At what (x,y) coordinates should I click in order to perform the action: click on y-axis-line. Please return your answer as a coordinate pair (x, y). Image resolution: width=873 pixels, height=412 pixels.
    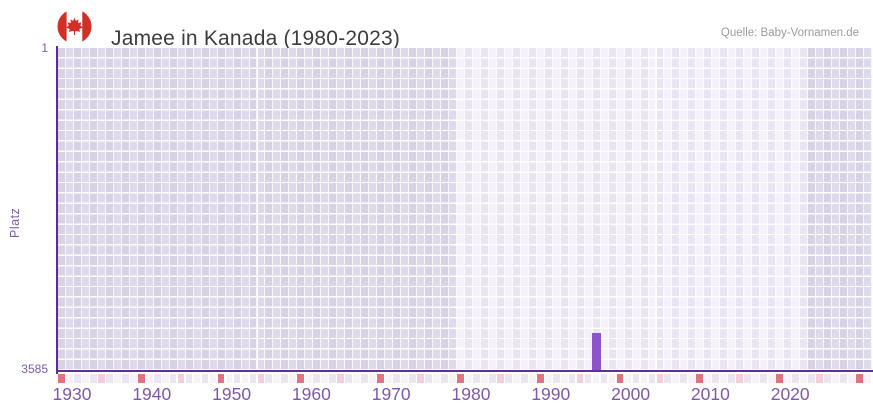
    Looking at the image, I should click on (57, 210).